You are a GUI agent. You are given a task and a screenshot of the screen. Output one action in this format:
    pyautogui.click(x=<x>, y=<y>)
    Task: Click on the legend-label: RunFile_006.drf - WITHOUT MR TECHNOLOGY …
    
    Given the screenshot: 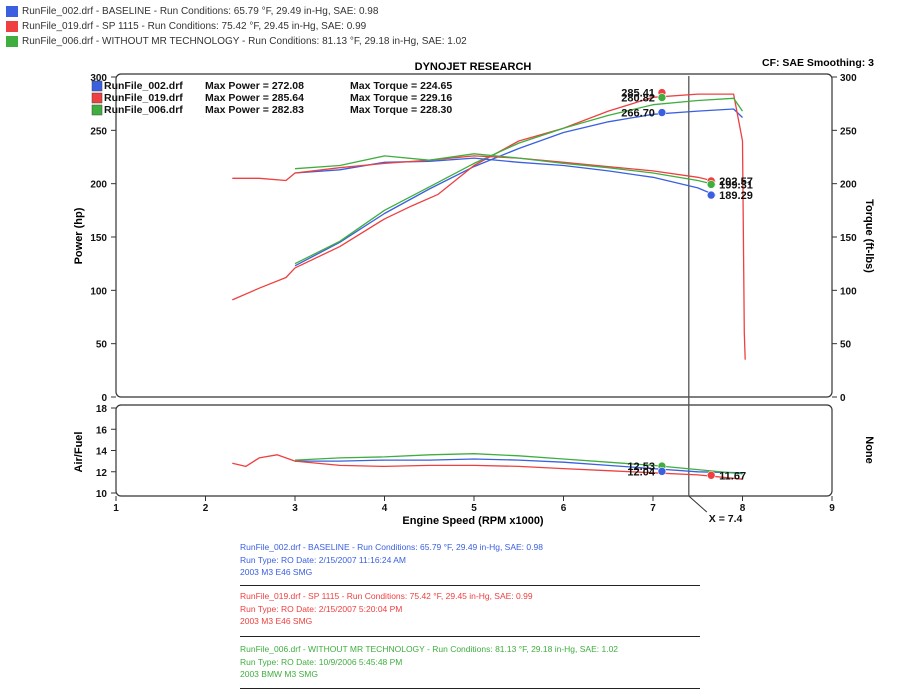 What is the action you would take?
    pyautogui.click(x=244, y=41)
    